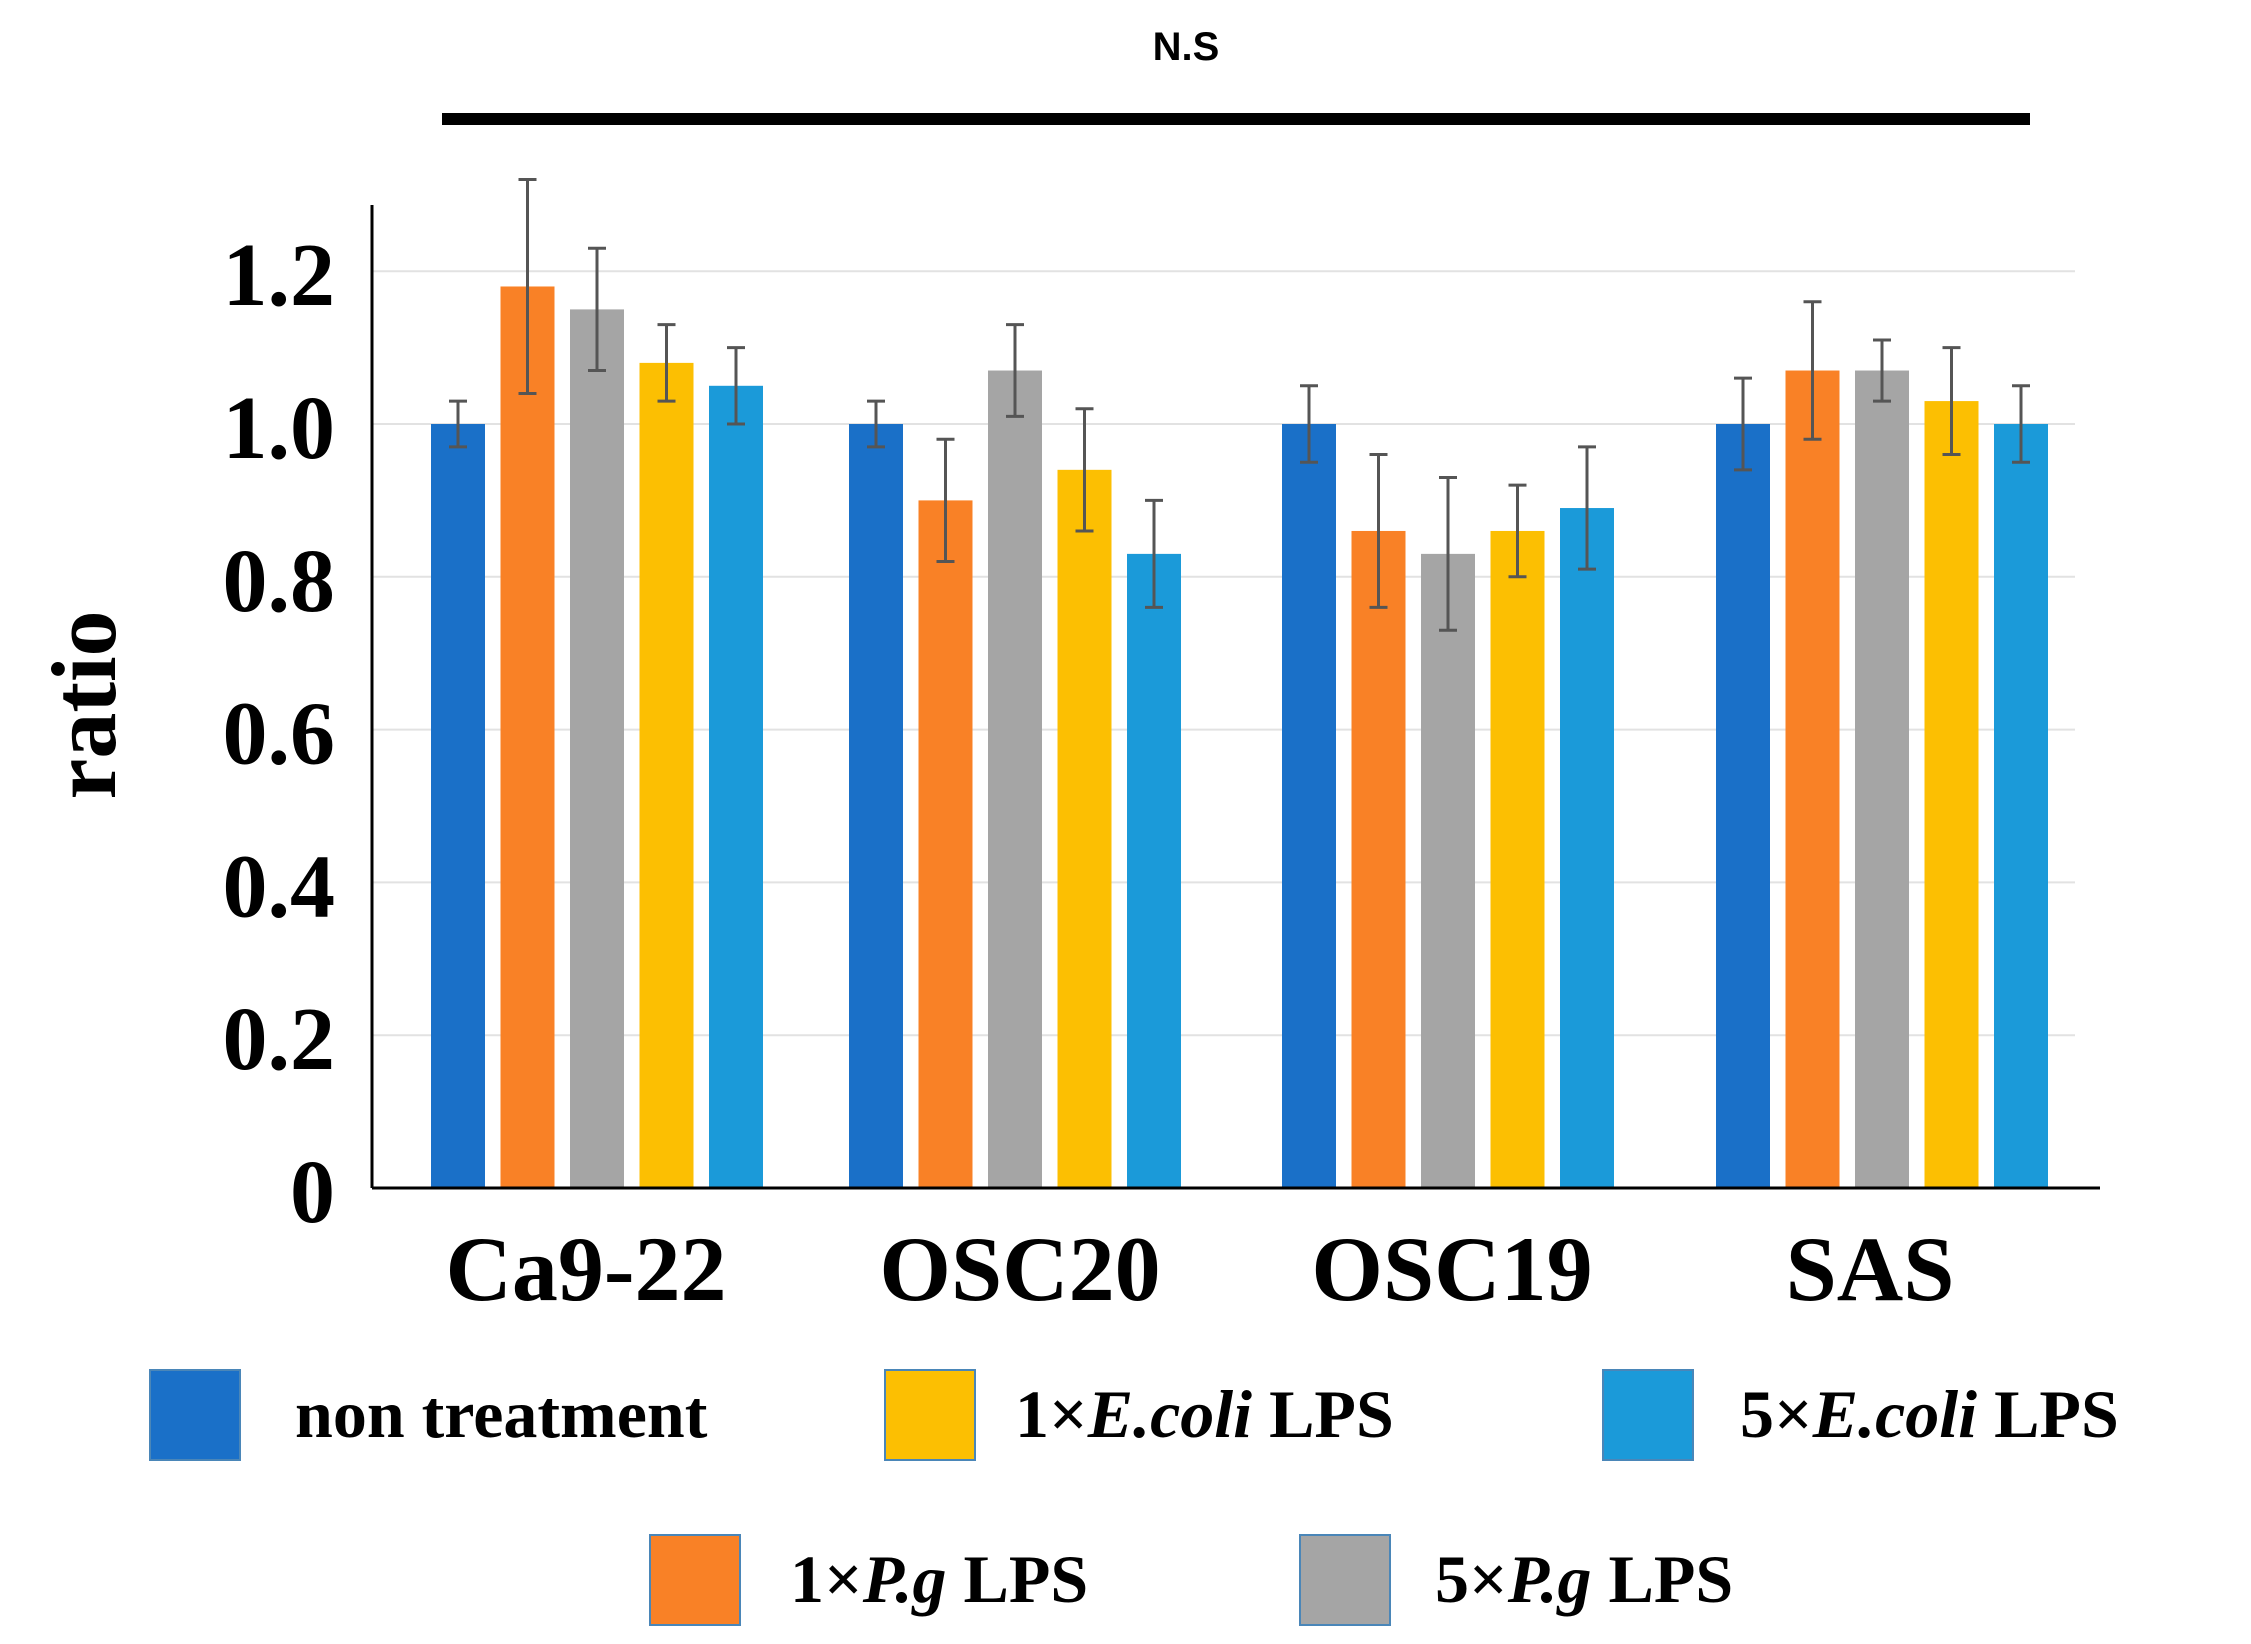  I want to click on y-axis-label: ratio, so click(84, 704).